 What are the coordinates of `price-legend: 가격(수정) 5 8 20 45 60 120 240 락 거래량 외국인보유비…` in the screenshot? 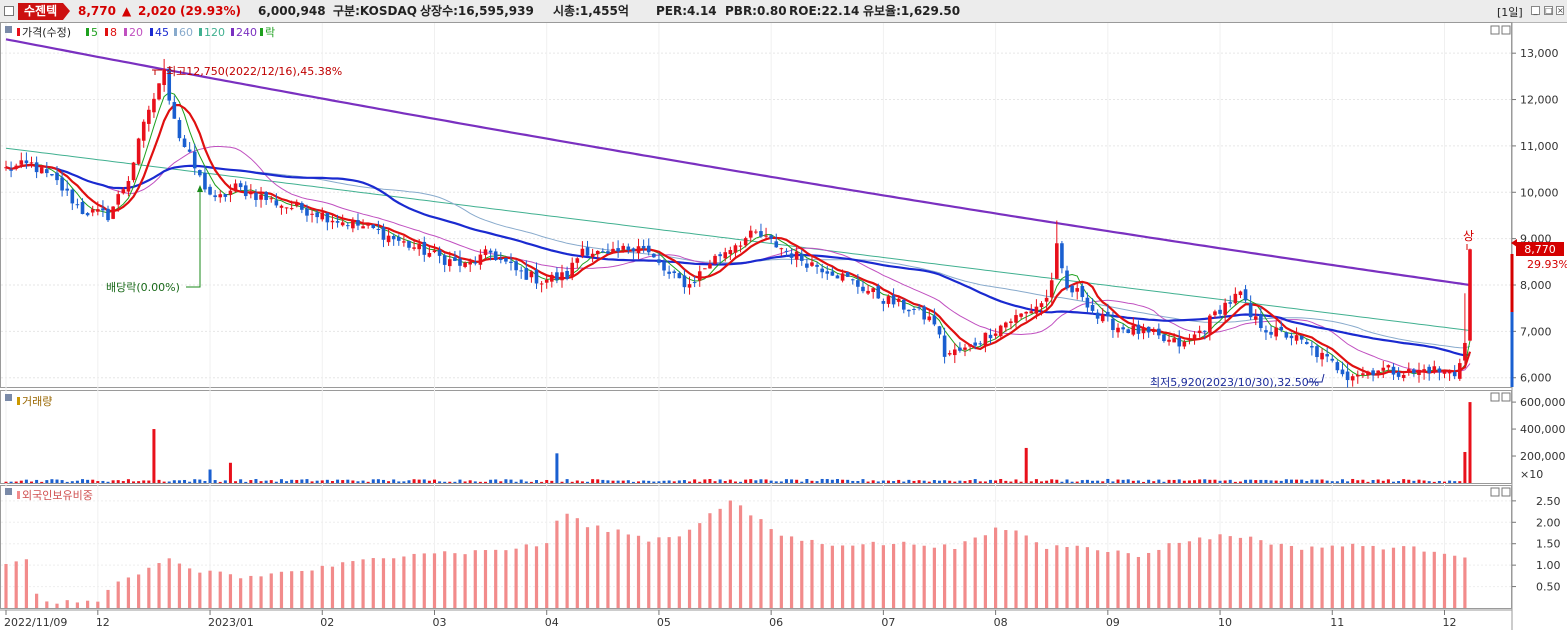 It's located at (146, 264).